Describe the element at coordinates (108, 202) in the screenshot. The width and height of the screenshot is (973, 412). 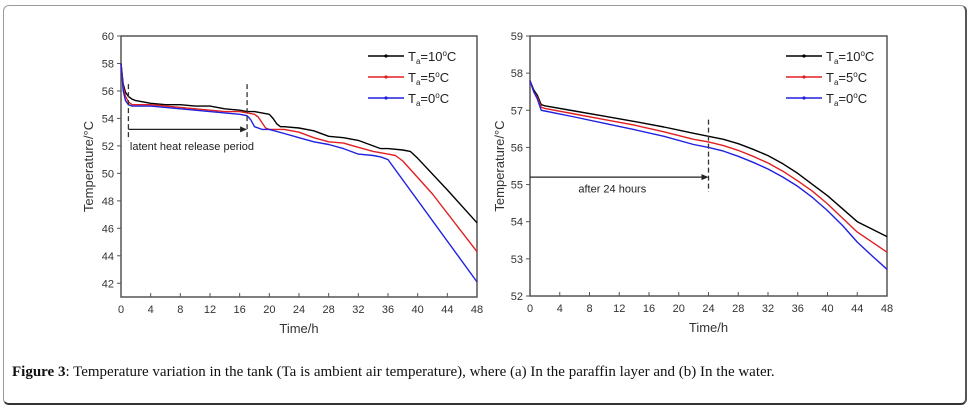
I see `y-tick-label: 48` at that location.